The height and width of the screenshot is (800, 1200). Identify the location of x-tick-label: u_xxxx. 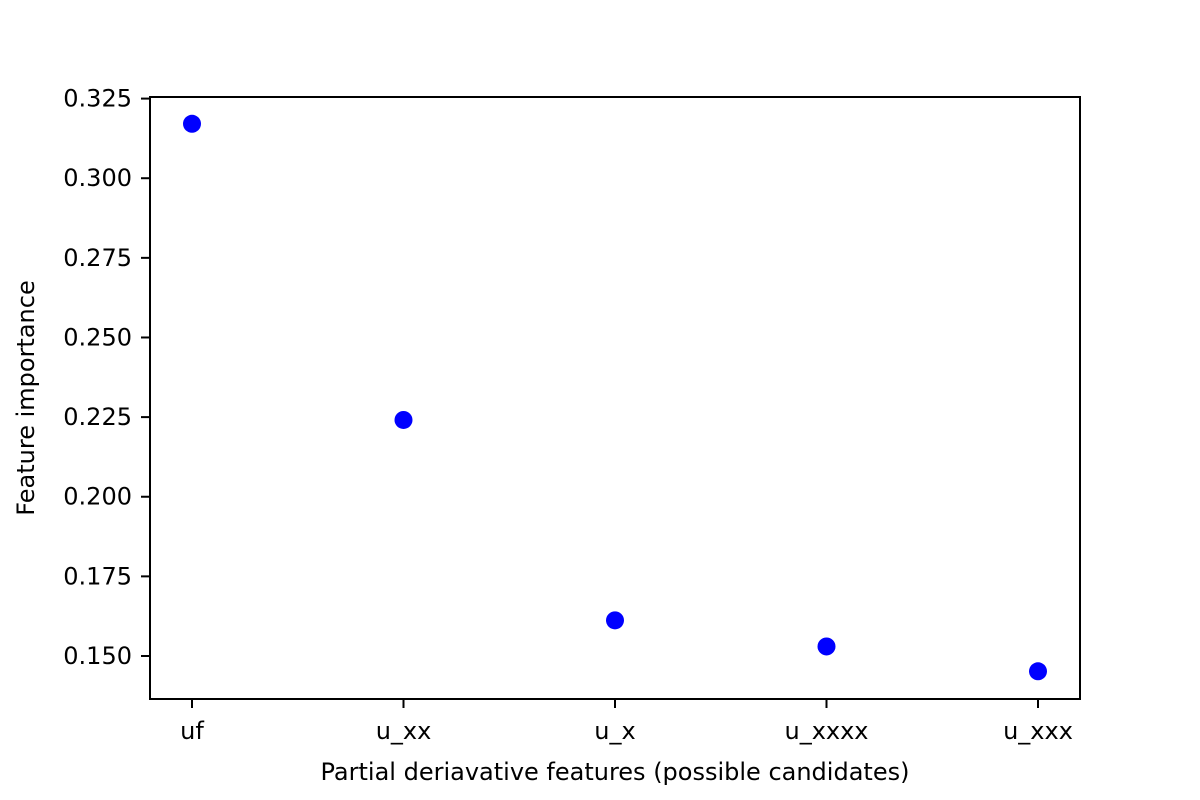
(826, 731).